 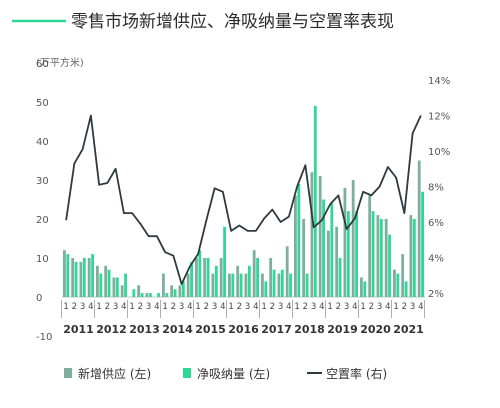 What do you see at coordinates (210, 329) in the screenshot?
I see `year-label: 2015` at bounding box center [210, 329].